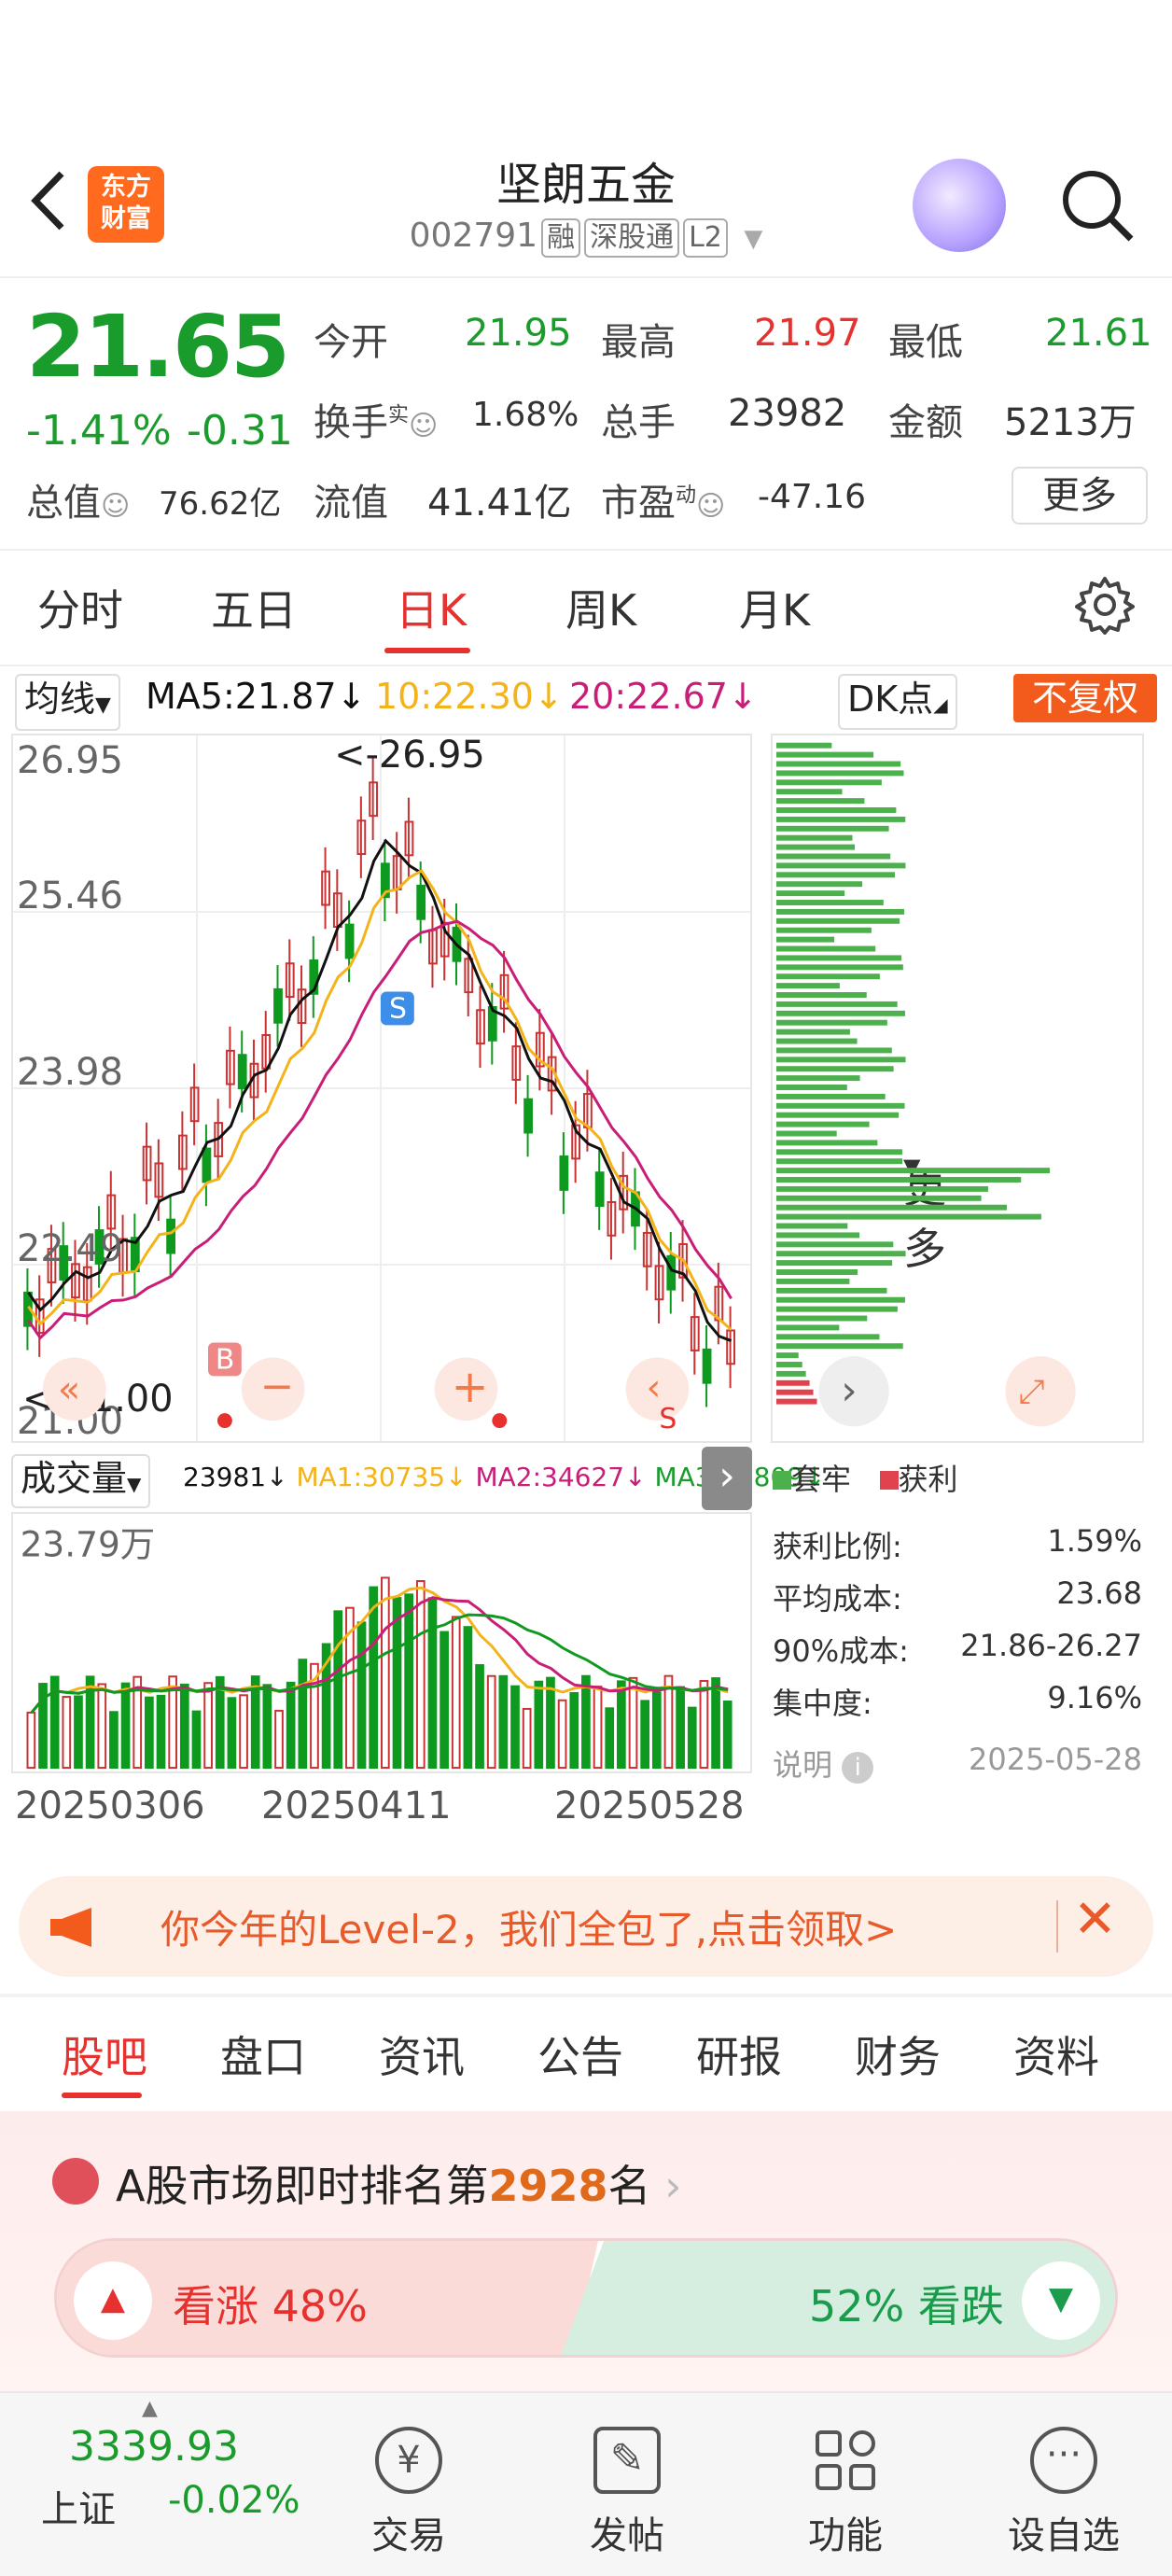 Image resolution: width=1172 pixels, height=2576 pixels. What do you see at coordinates (807, 333) in the screenshot?
I see `high-value: 21.97` at bounding box center [807, 333].